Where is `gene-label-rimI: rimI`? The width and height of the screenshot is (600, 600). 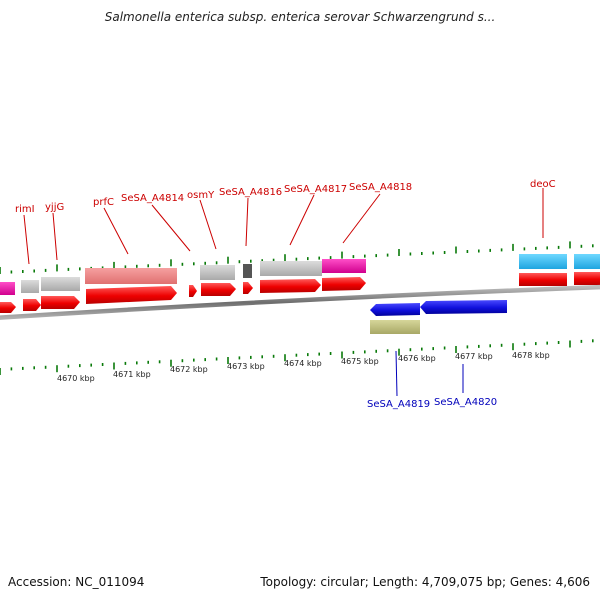
gene-label-rimI: rimI is located at coordinates (25, 209).